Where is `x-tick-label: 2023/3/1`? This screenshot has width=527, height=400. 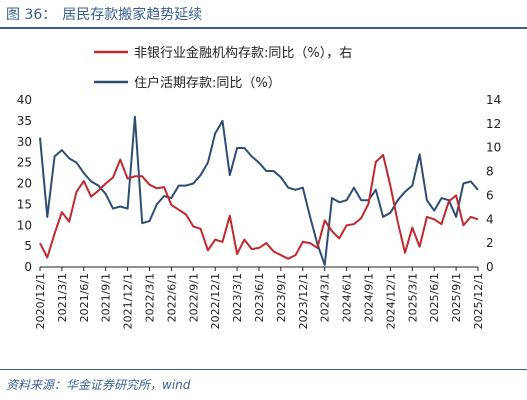
x-tick-label: 2023/3/1 is located at coordinates (237, 297).